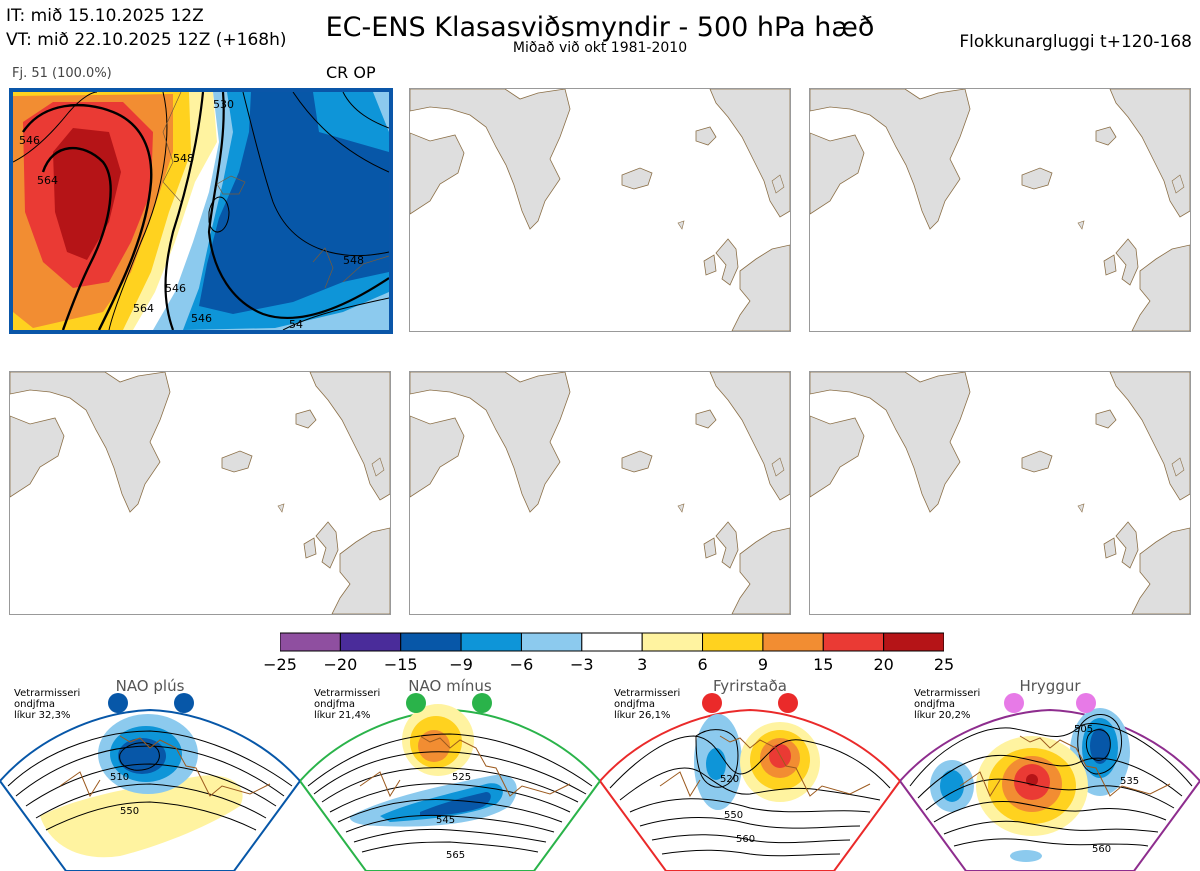 This screenshot has width=1200, height=871. Describe the element at coordinates (600, 48) in the screenshot. I see `page-subtitle: Miðað við okt 1981-2010` at that location.